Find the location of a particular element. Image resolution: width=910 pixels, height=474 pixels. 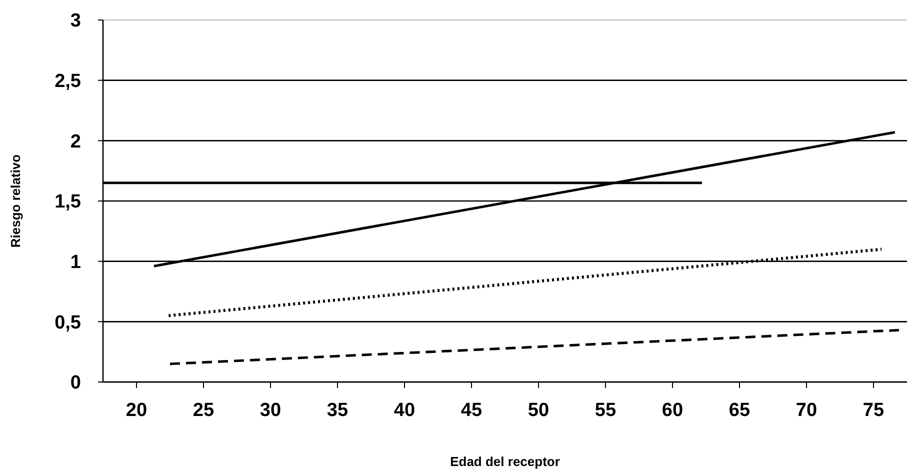

y-tick-label: 1 is located at coordinates (76, 262).